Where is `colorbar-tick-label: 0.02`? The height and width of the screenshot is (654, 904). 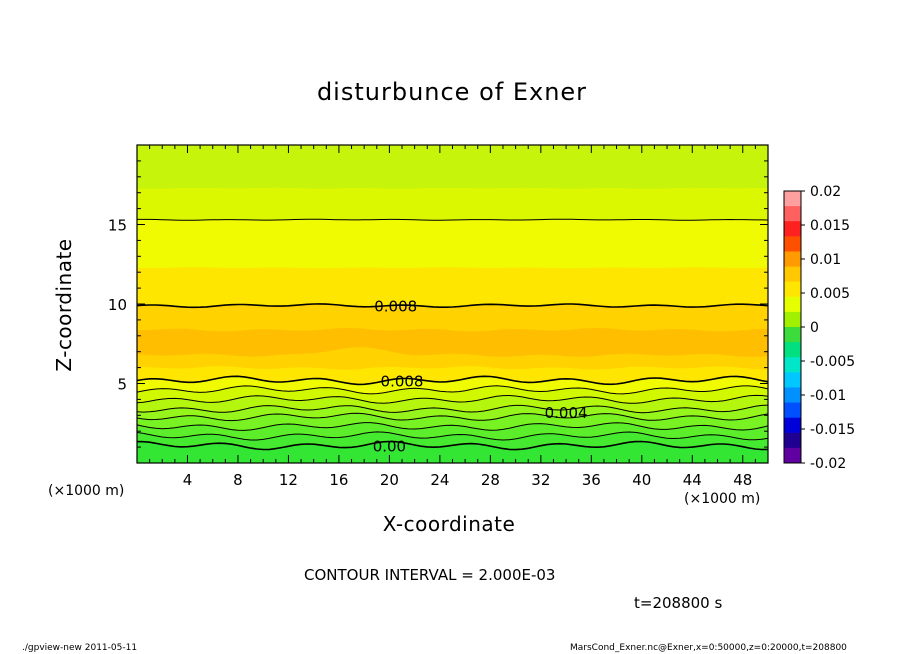 colorbar-tick-label: 0.02 is located at coordinates (825, 192).